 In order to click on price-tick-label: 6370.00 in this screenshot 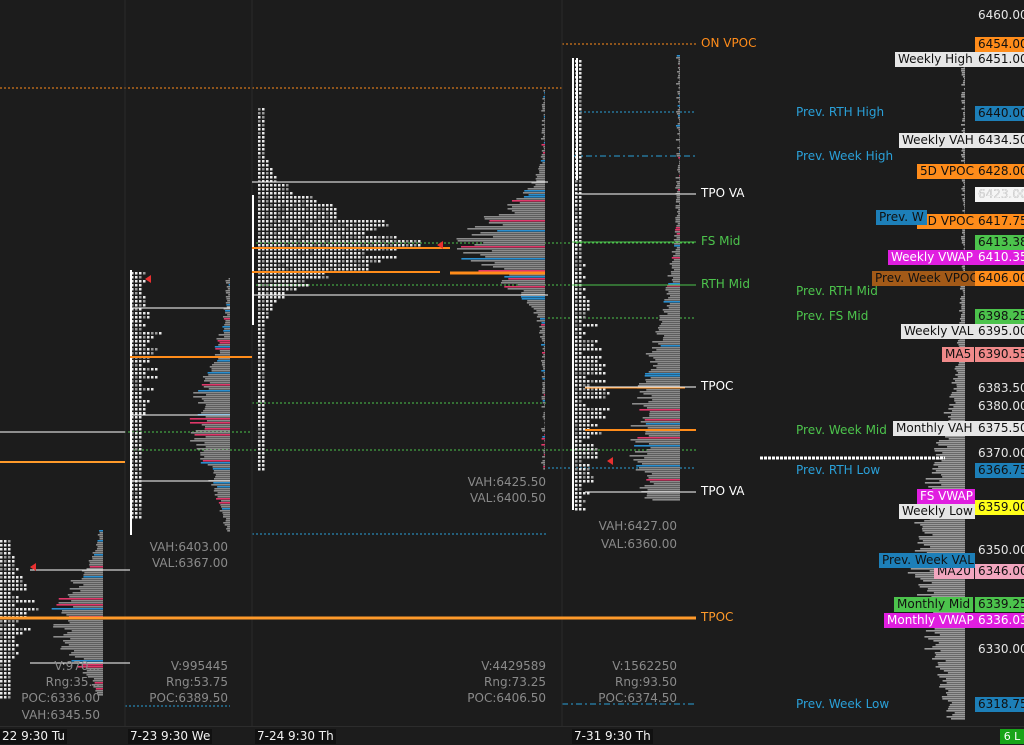, I will do `click(1001, 453)`.